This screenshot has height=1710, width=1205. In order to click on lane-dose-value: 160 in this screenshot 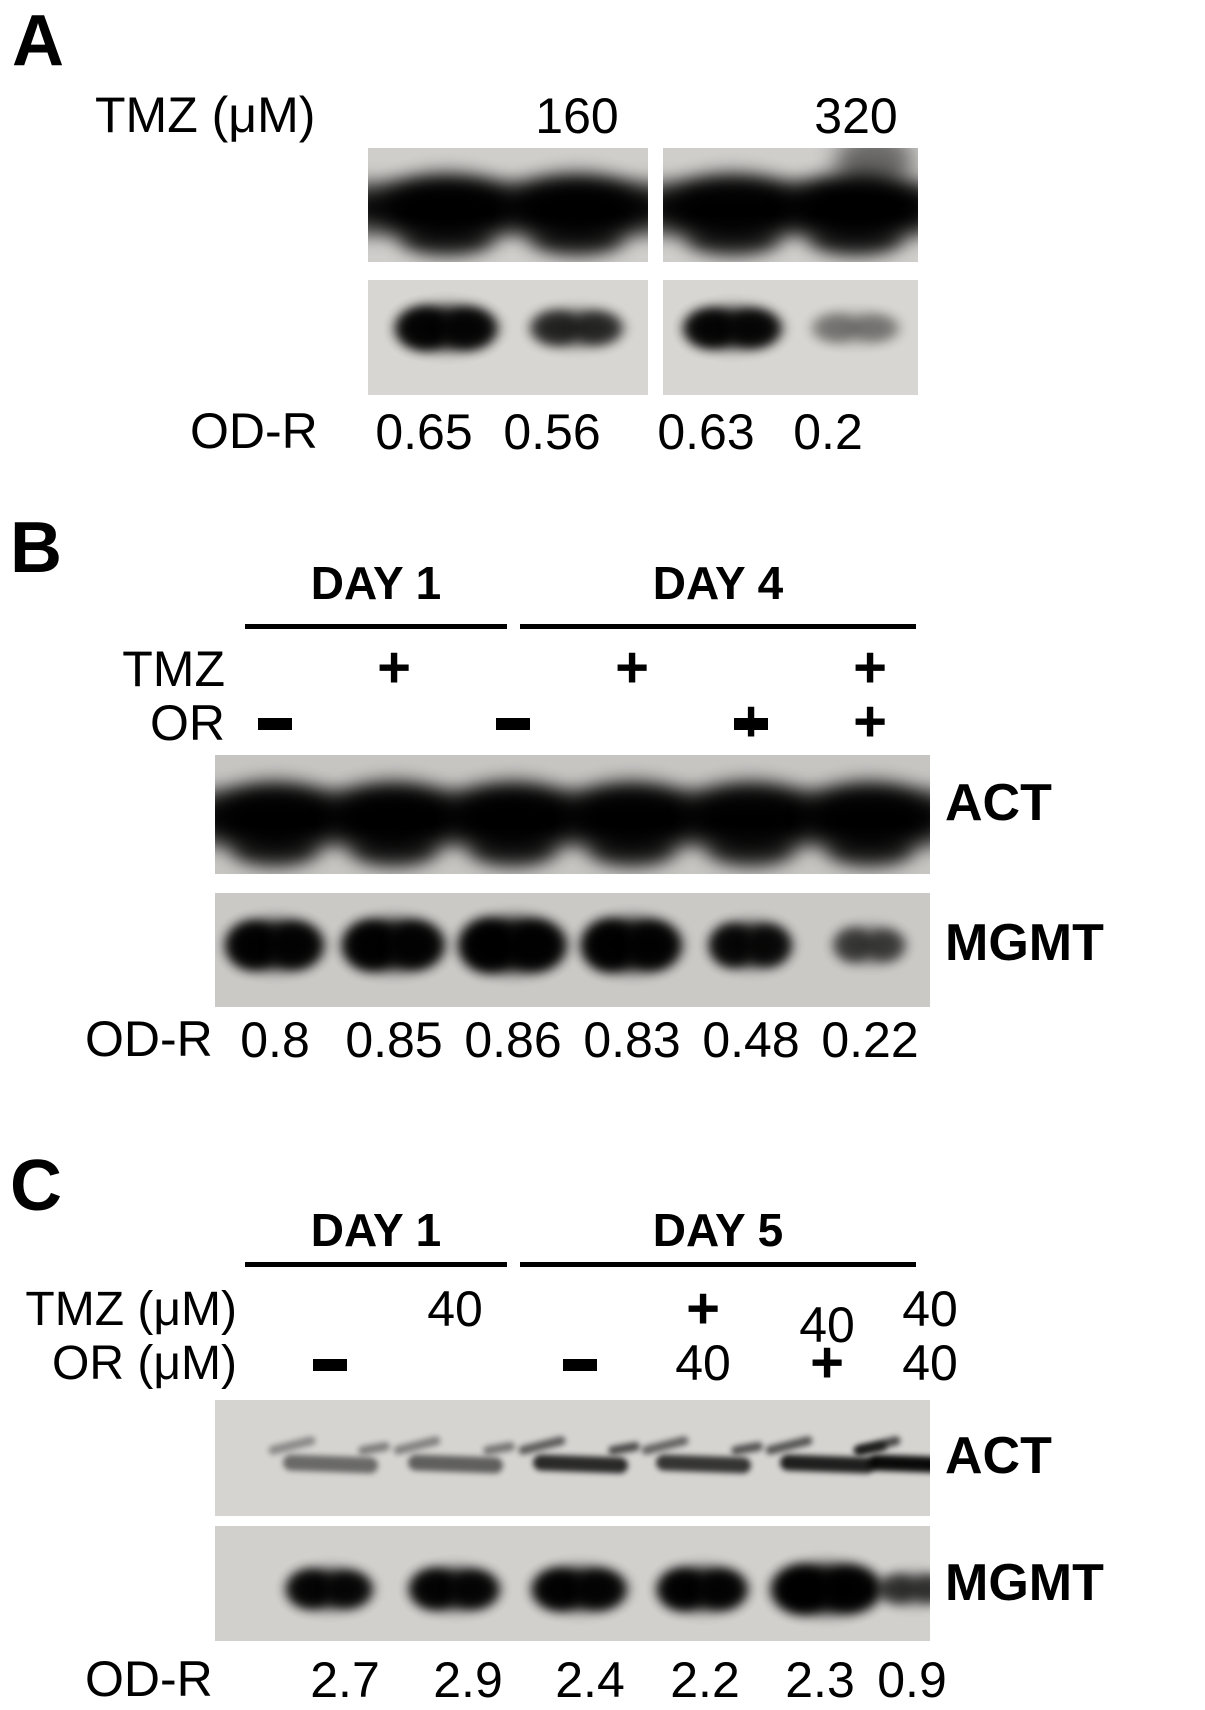, I will do `click(577, 116)`.